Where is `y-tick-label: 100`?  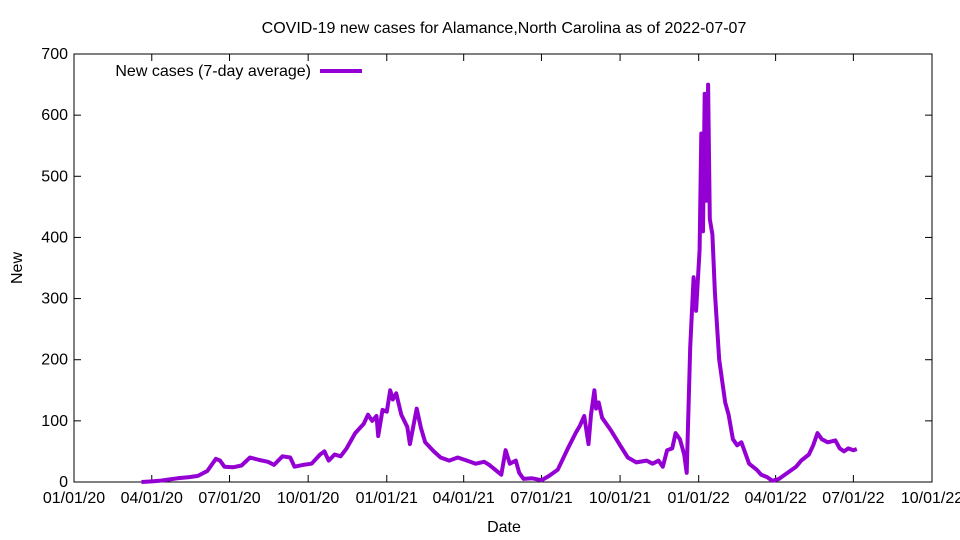 y-tick-label: 100 is located at coordinates (54, 421).